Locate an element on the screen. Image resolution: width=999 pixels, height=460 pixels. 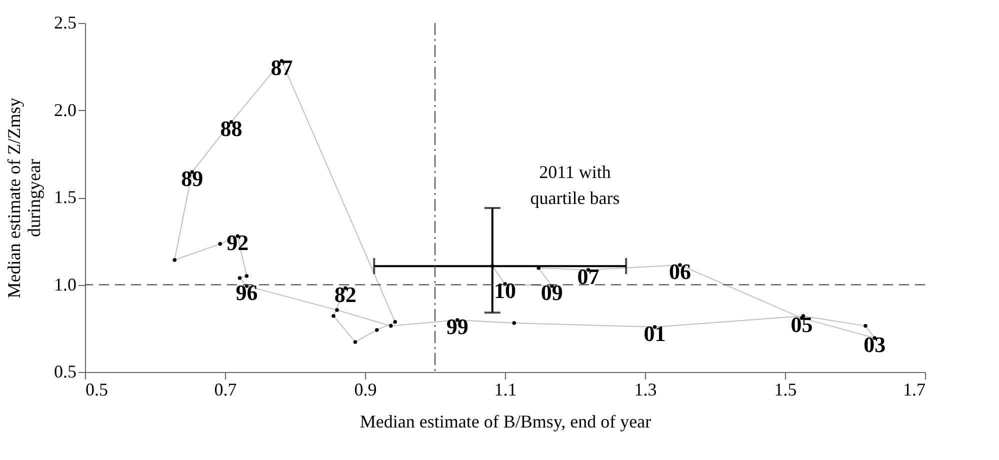
y-tick-label: 2.0 is located at coordinates (65, 110).